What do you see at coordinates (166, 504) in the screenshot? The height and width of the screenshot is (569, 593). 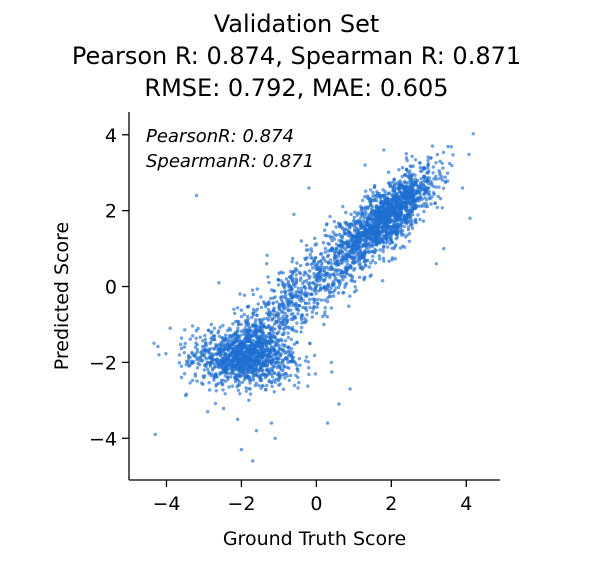 I see `x-tick-label: −4` at bounding box center [166, 504].